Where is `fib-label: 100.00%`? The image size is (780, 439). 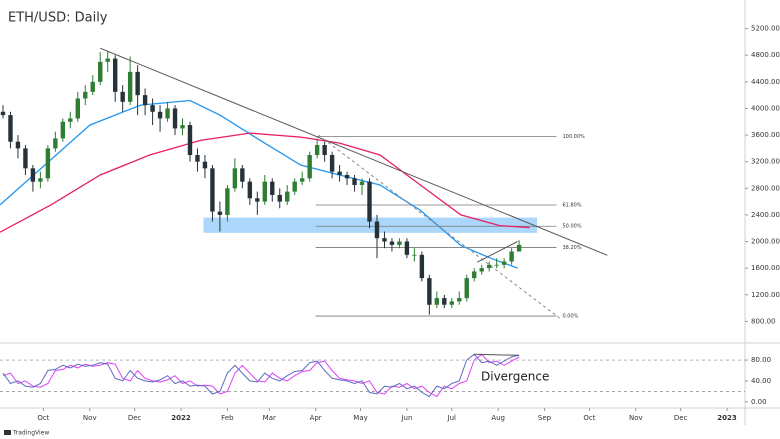 fib-label: 100.00% is located at coordinates (574, 137).